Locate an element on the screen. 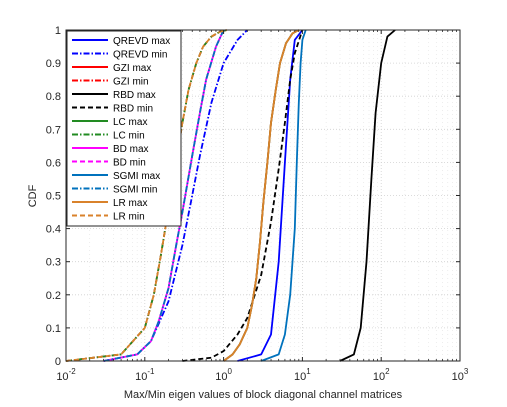  x-tick-exponent: -1 is located at coordinates (151, 371).